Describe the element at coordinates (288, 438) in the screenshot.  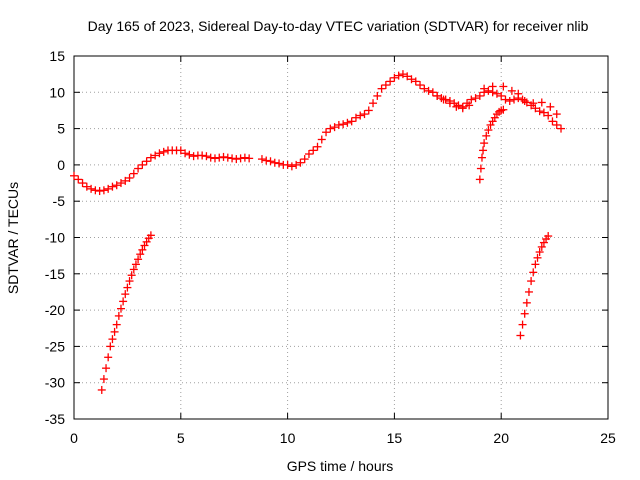
I see `x-tick-label: 10` at that location.